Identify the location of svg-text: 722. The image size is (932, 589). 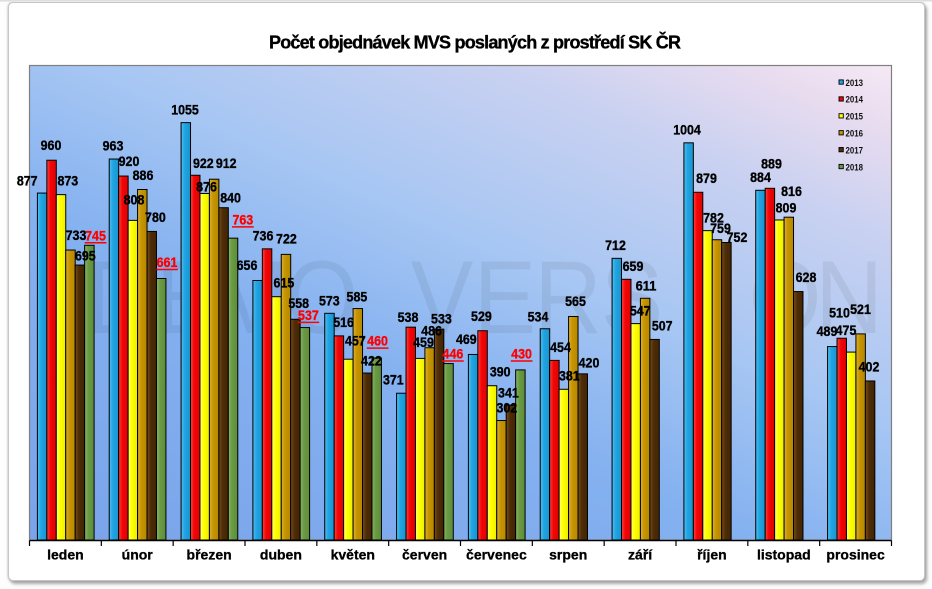
(286, 239).